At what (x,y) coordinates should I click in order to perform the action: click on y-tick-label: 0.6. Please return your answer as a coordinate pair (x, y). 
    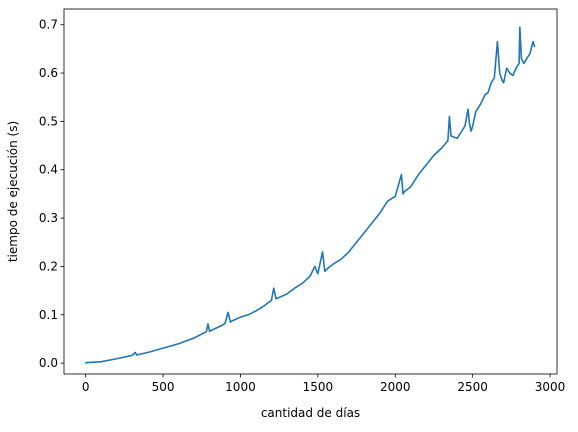
    Looking at the image, I should click on (48, 73).